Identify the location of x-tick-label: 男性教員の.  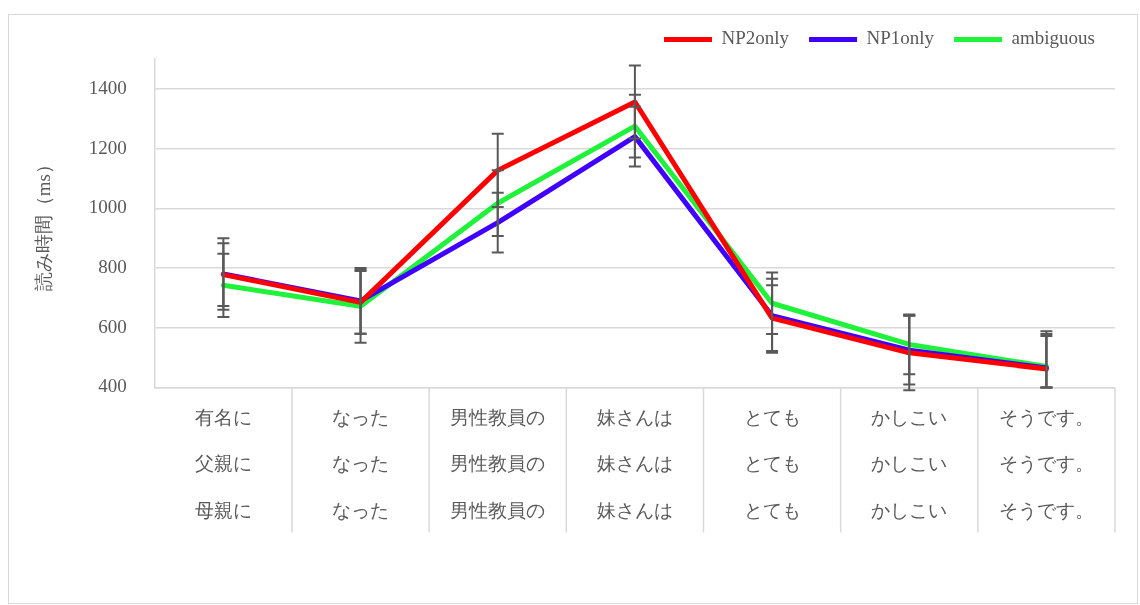
(498, 417).